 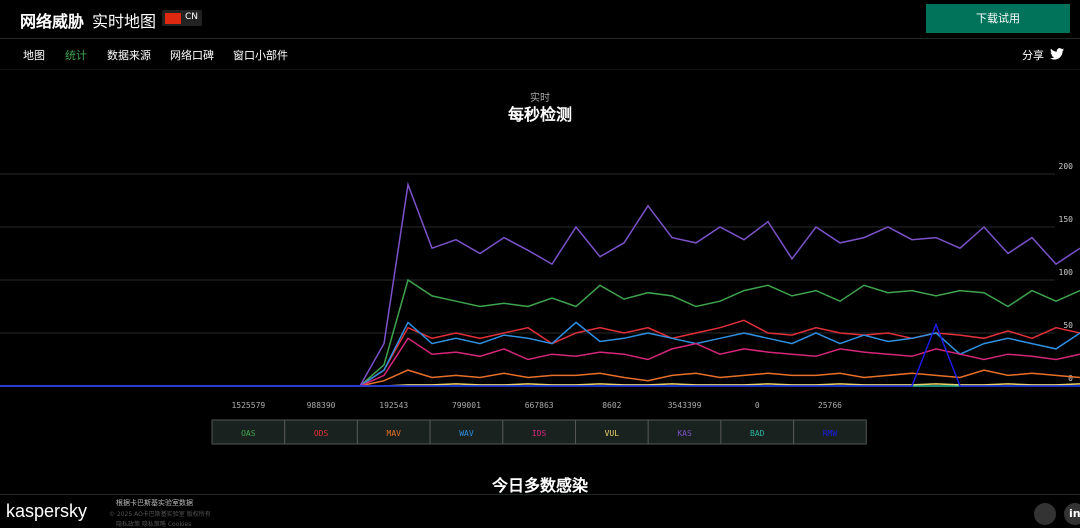 I want to click on footer-links: 隐私政策 隐私策略 Cookies, so click(x=154, y=524).